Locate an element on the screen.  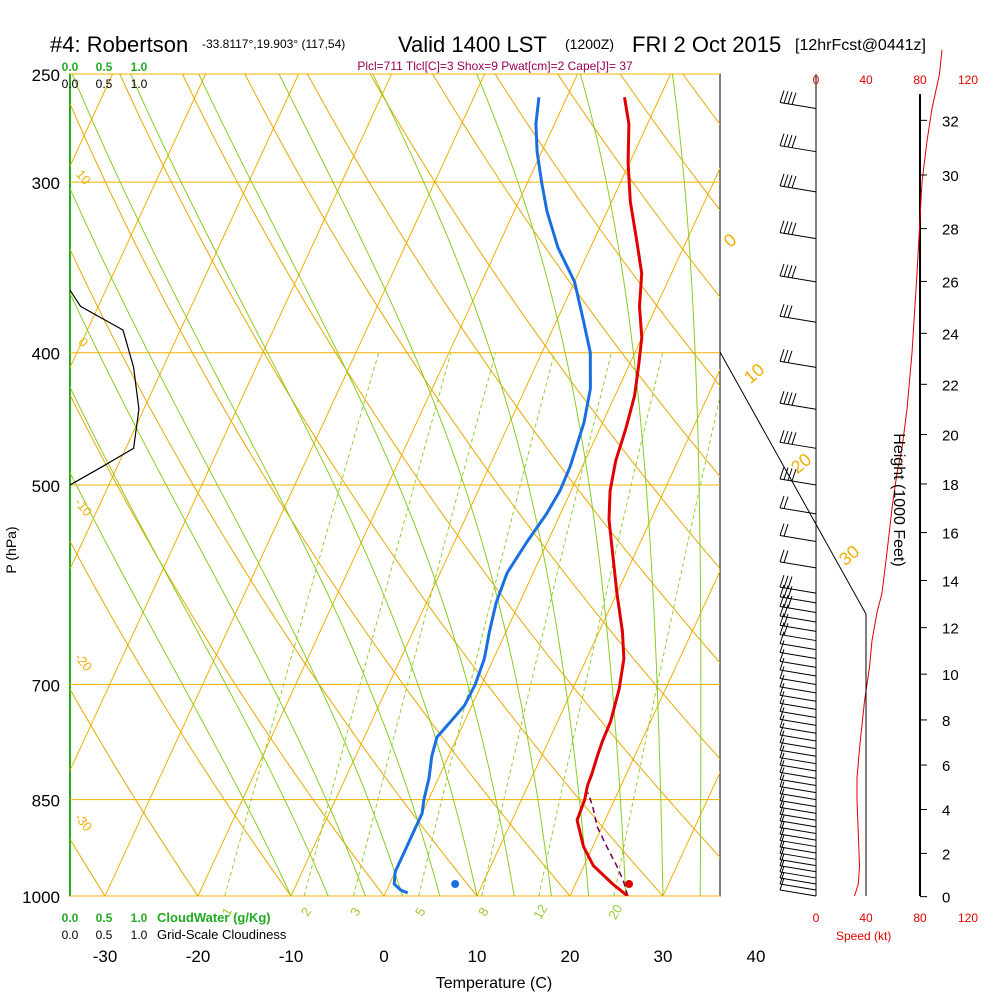
height-tick-label: 32 is located at coordinates (950, 121).